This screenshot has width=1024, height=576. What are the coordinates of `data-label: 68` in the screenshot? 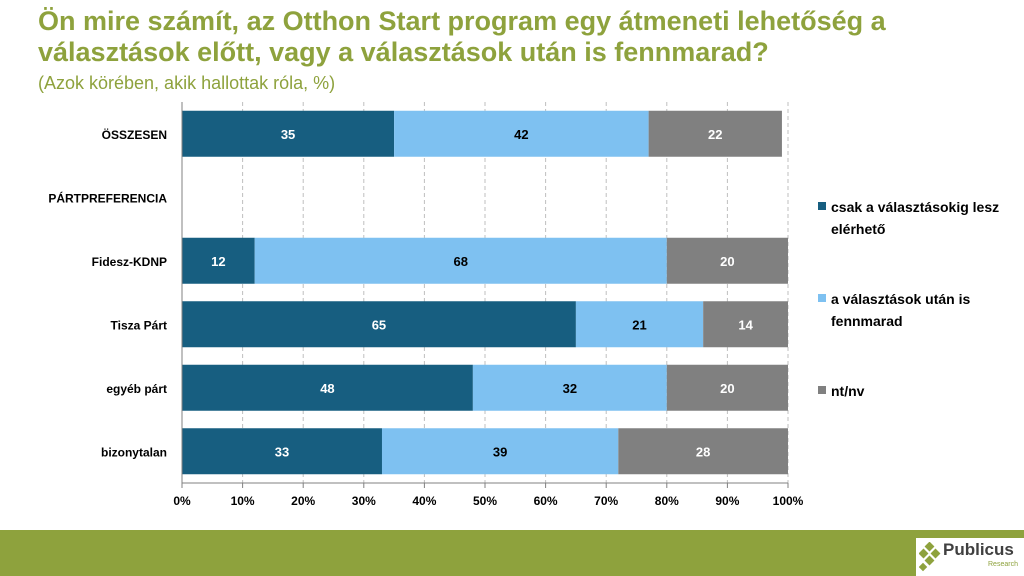 It's located at (461, 261).